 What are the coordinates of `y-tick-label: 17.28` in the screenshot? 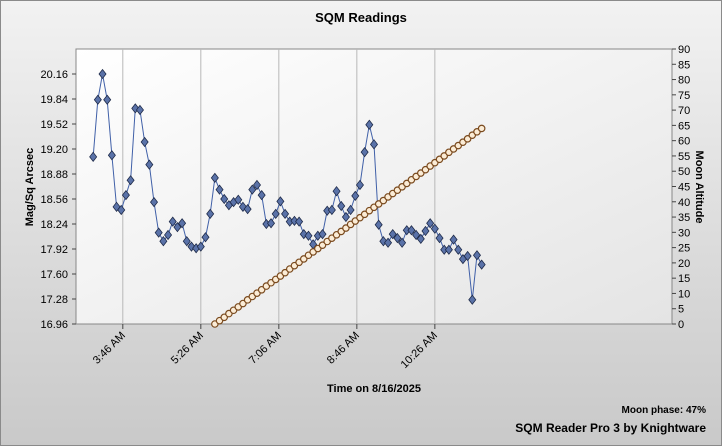 It's located at (54, 300).